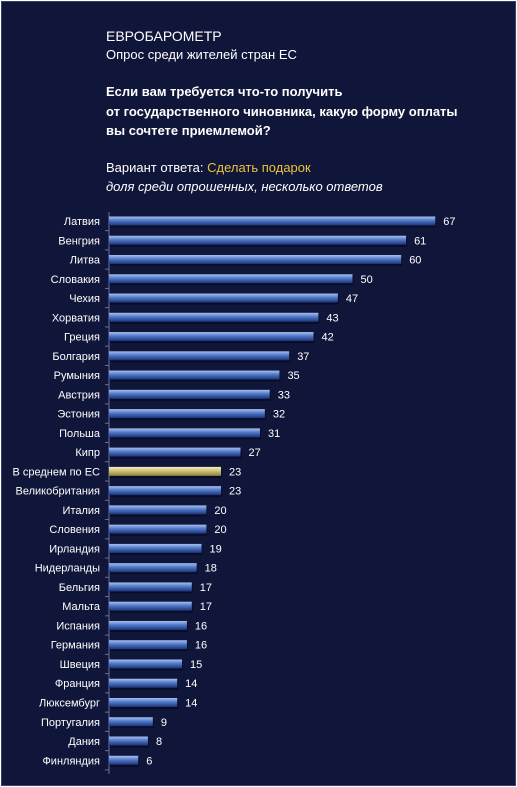 Image resolution: width=517 pixels, height=787 pixels. Describe the element at coordinates (201, 54) in the screenshot. I see `survey-subtitle: Опрос среди жителей стран ЕС` at that location.